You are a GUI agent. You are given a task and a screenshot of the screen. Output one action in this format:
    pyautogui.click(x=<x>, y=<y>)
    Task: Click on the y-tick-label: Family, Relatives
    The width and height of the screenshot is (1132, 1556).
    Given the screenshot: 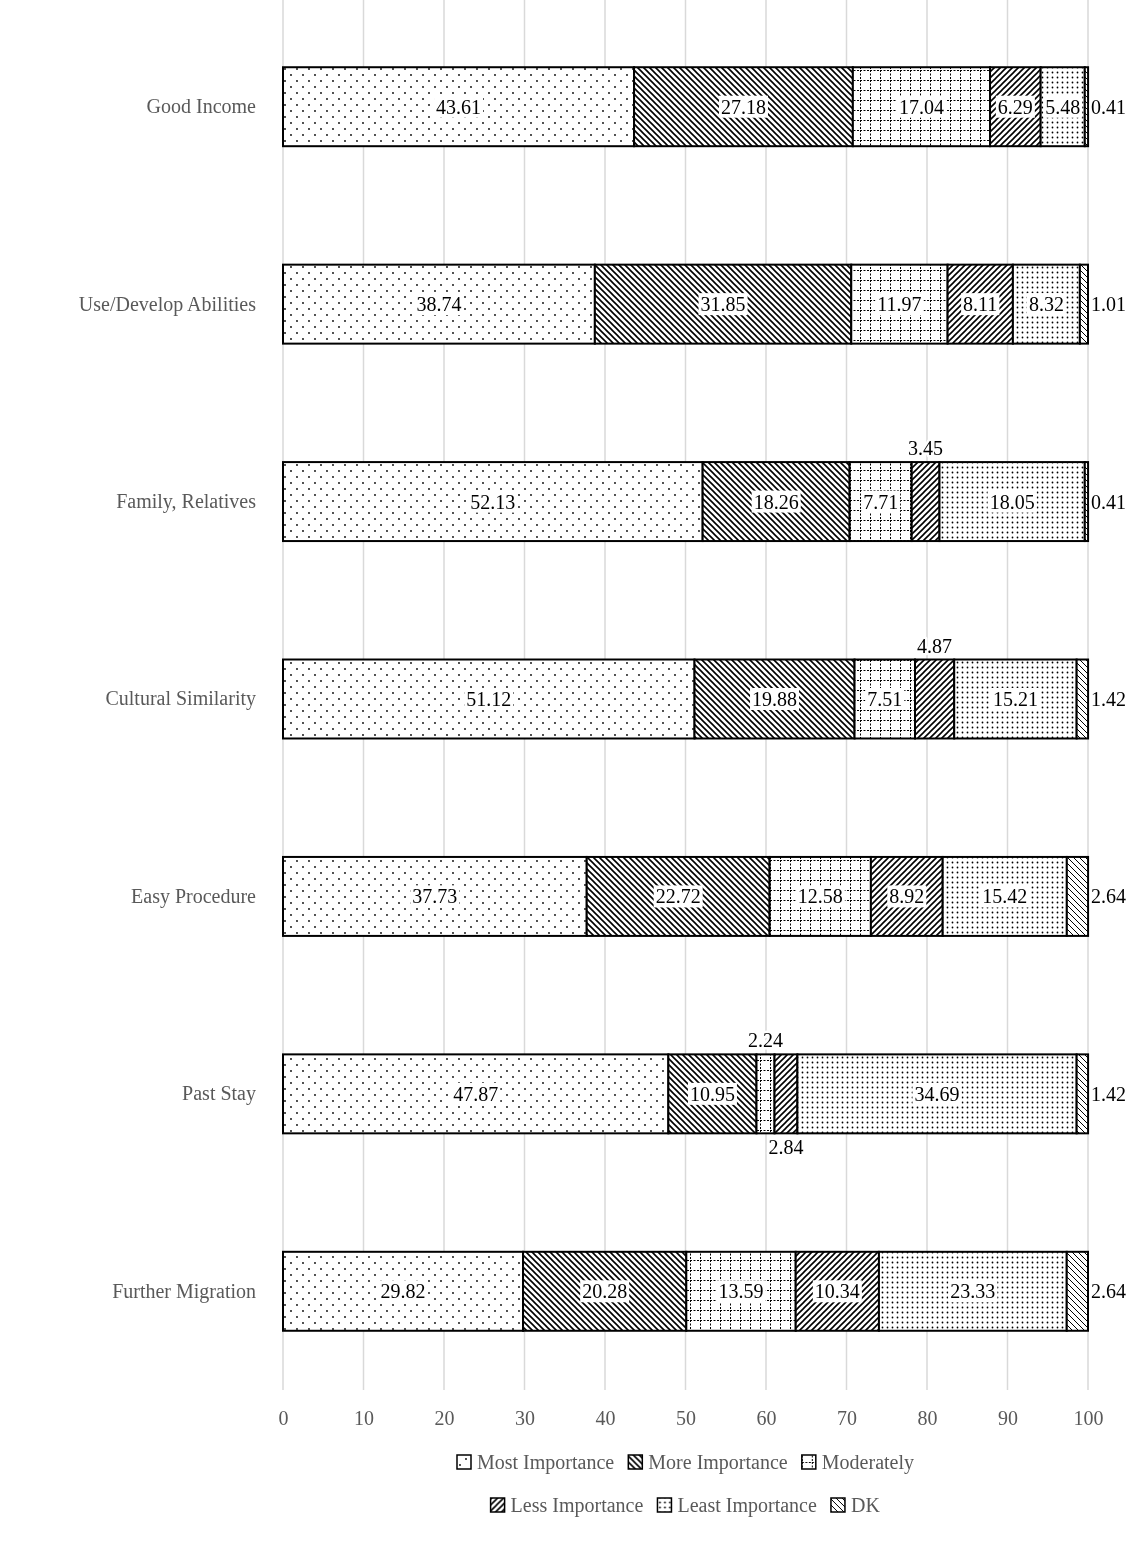 What is the action you would take?
    pyautogui.click(x=186, y=501)
    